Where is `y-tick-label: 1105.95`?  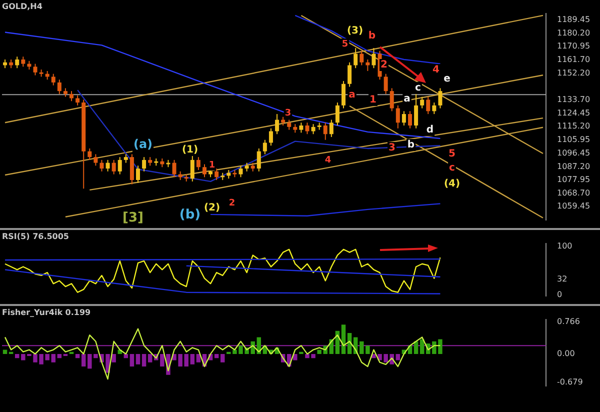
y-tick-label: 1105.95 is located at coordinates (573, 139).